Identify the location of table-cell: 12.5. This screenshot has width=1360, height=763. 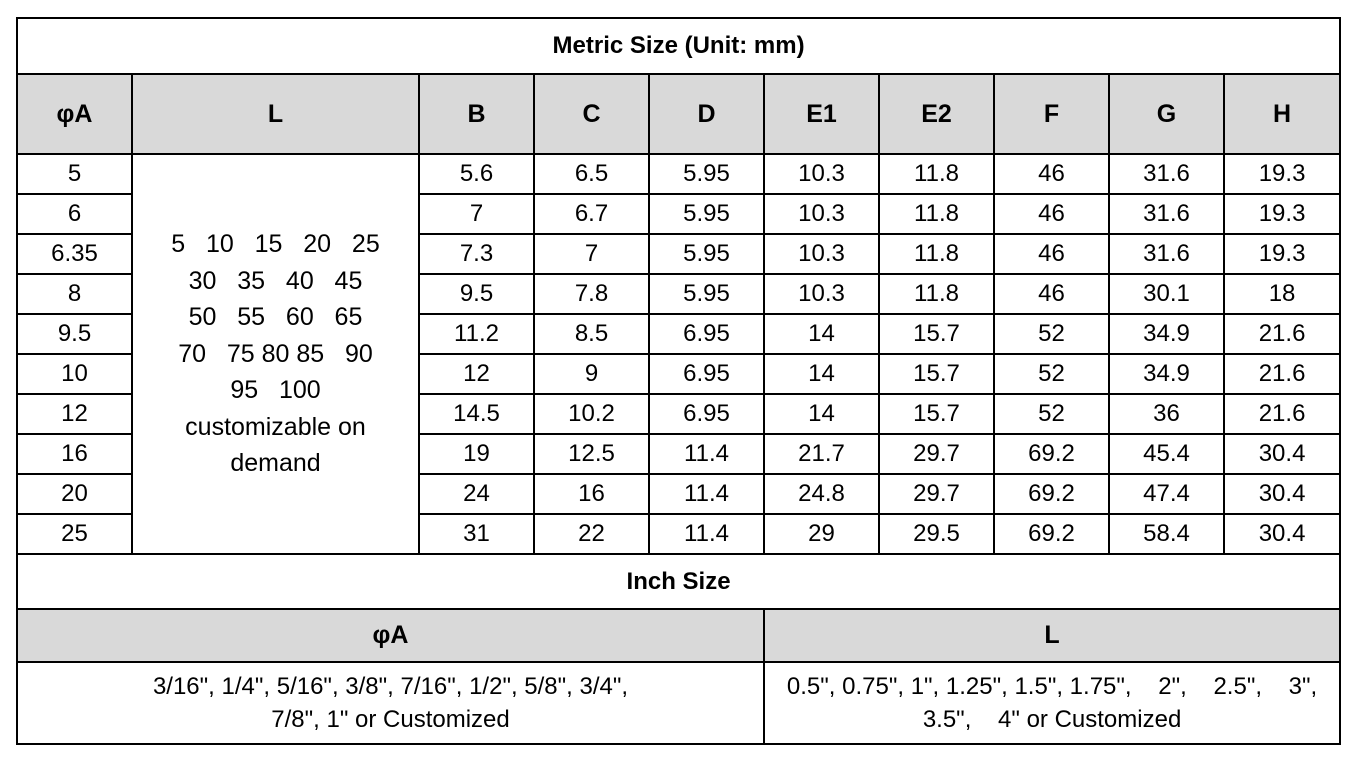
(591, 454).